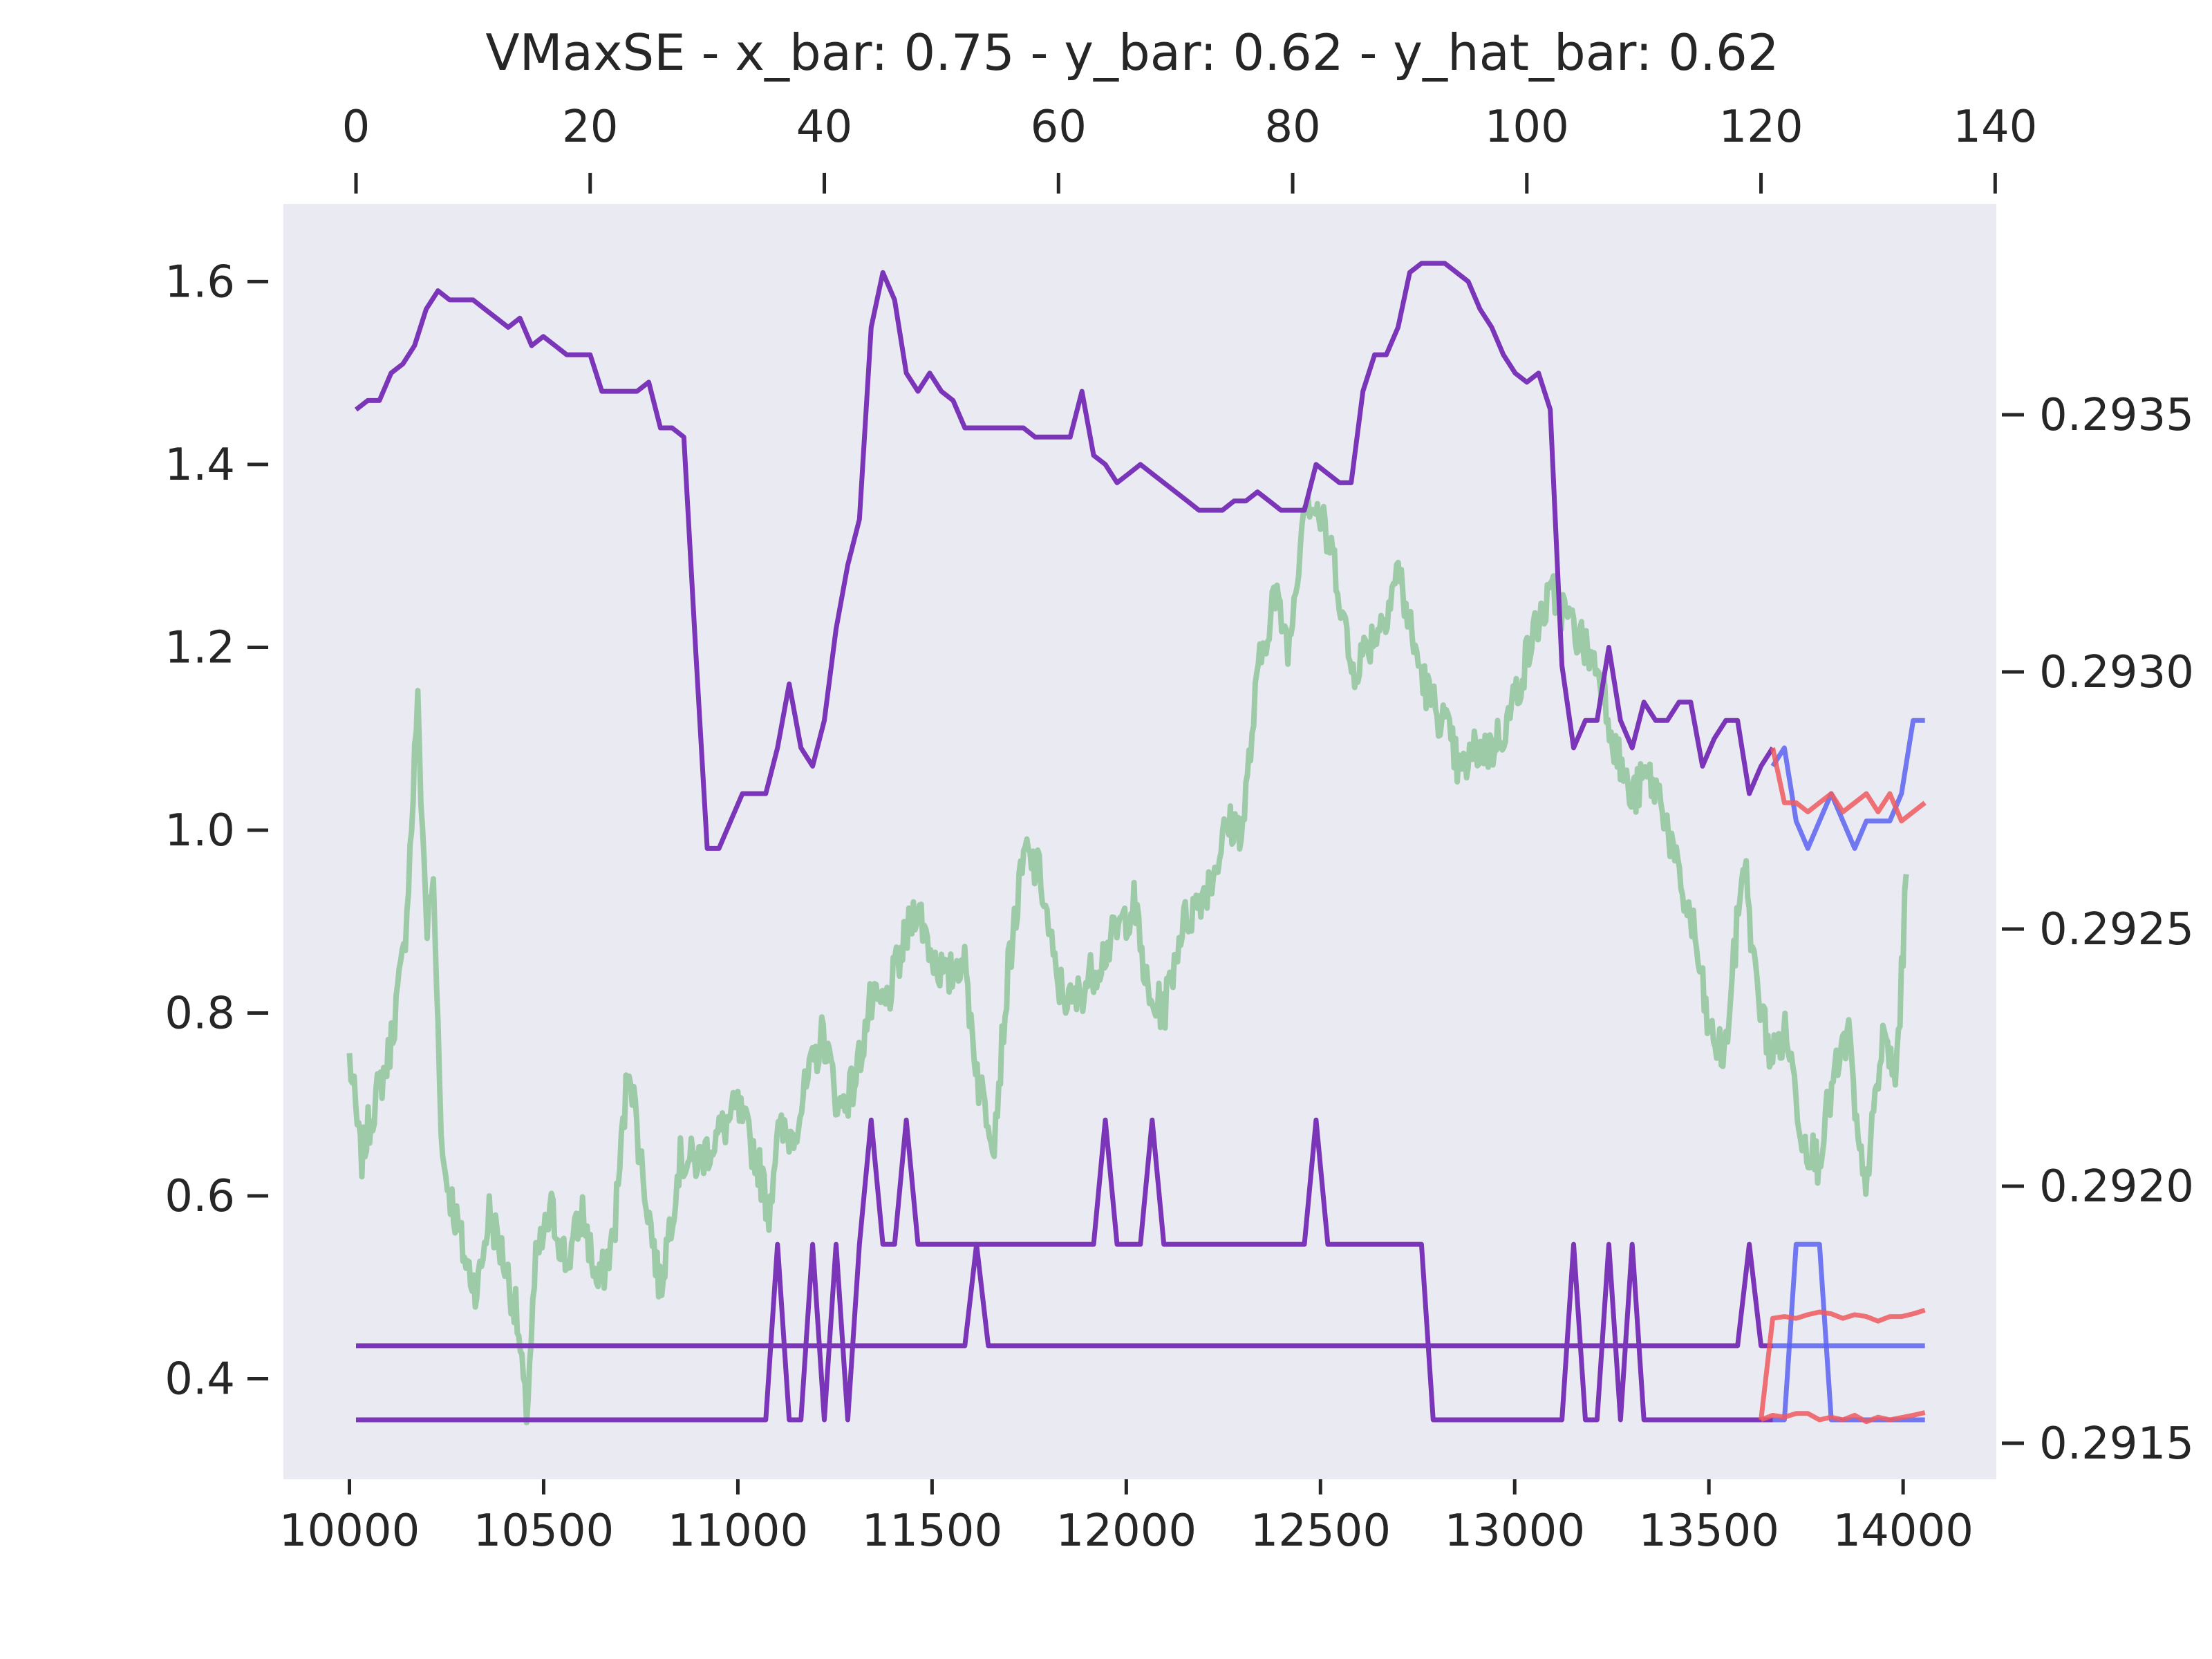 The height and width of the screenshot is (1659, 2212). Describe the element at coordinates (2116, 1186) in the screenshot. I see `y-right-tick-label: 0.2920` at that location.